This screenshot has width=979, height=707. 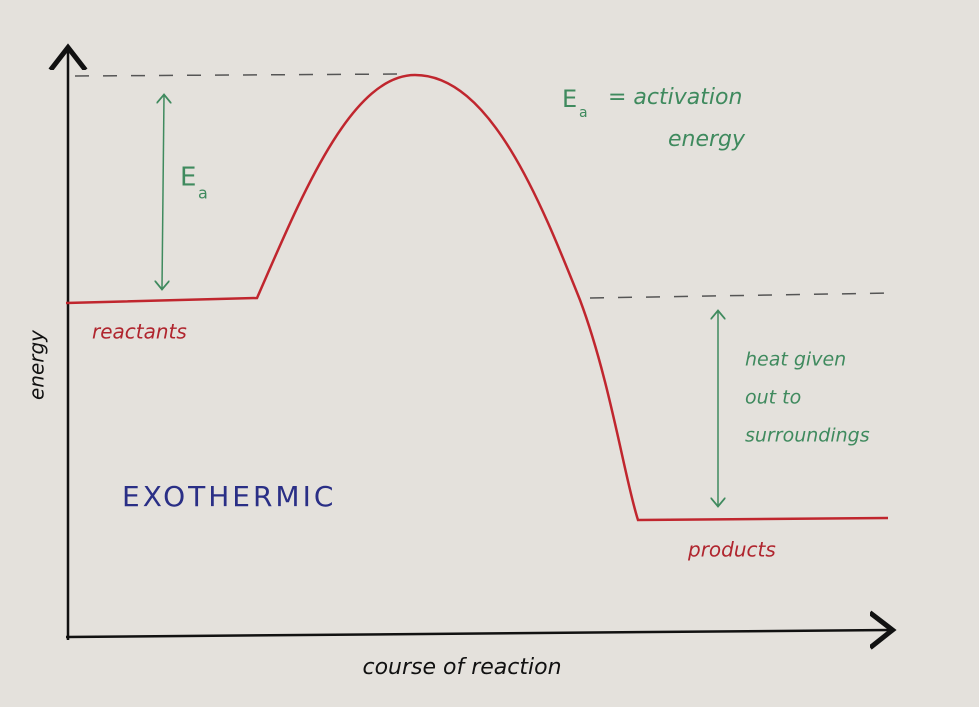 I want to click on ea-arrow, so click(x=163, y=192).